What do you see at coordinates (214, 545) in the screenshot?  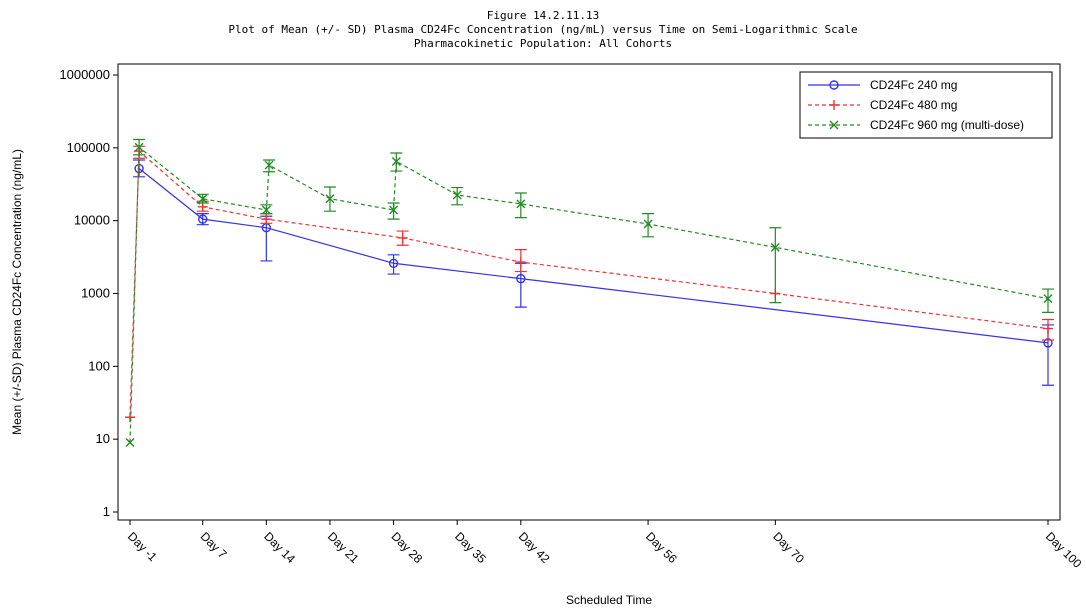 I see `x-tick-label: Day 7` at bounding box center [214, 545].